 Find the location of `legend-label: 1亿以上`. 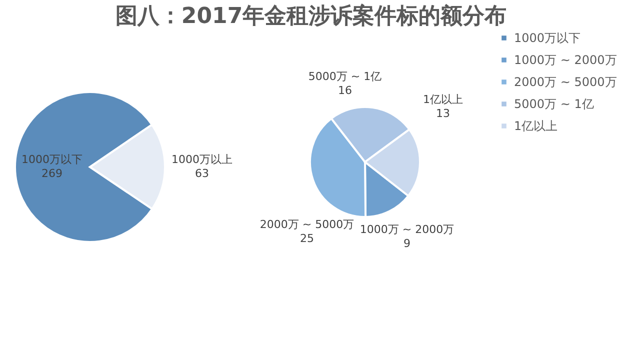

legend-label: 1亿以上 is located at coordinates (536, 126).